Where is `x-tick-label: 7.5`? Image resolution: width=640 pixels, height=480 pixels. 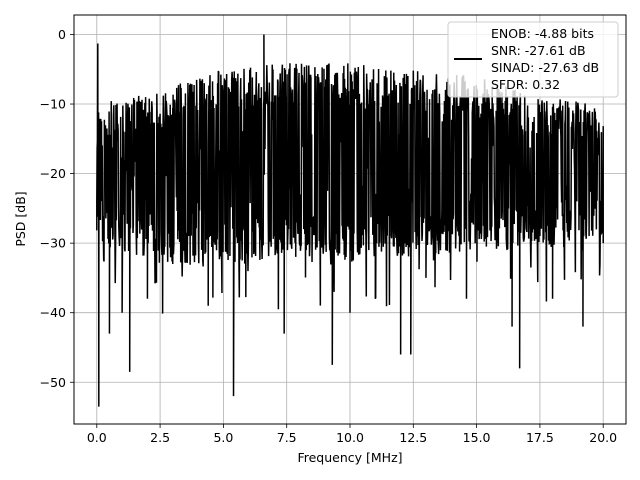 x-tick-label: 7.5 is located at coordinates (287, 437).